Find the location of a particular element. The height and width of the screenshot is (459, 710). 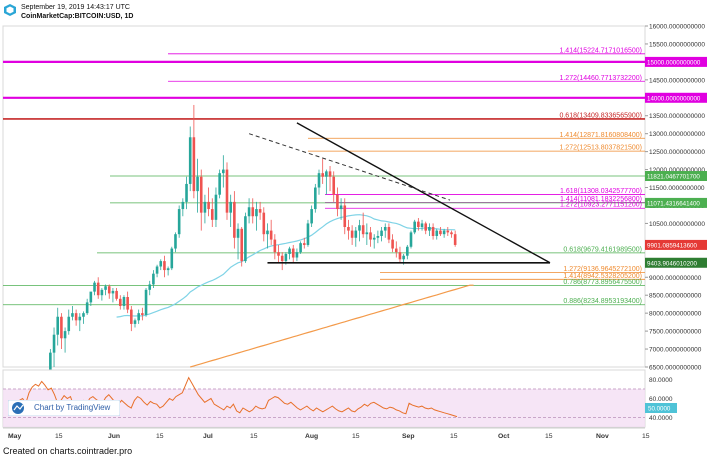

time-tick-label: Jun is located at coordinates (114, 436).